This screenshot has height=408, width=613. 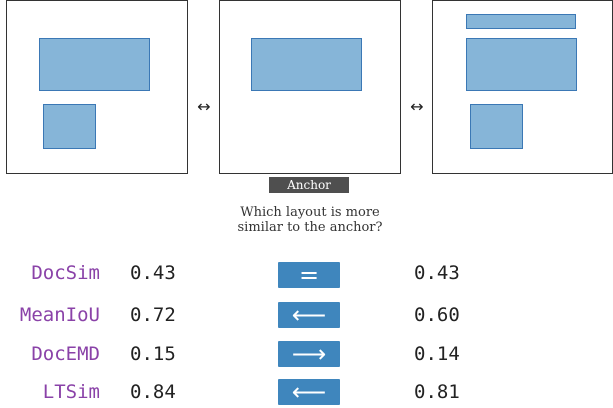 I want to click on left-score: 0.15, so click(x=153, y=354).